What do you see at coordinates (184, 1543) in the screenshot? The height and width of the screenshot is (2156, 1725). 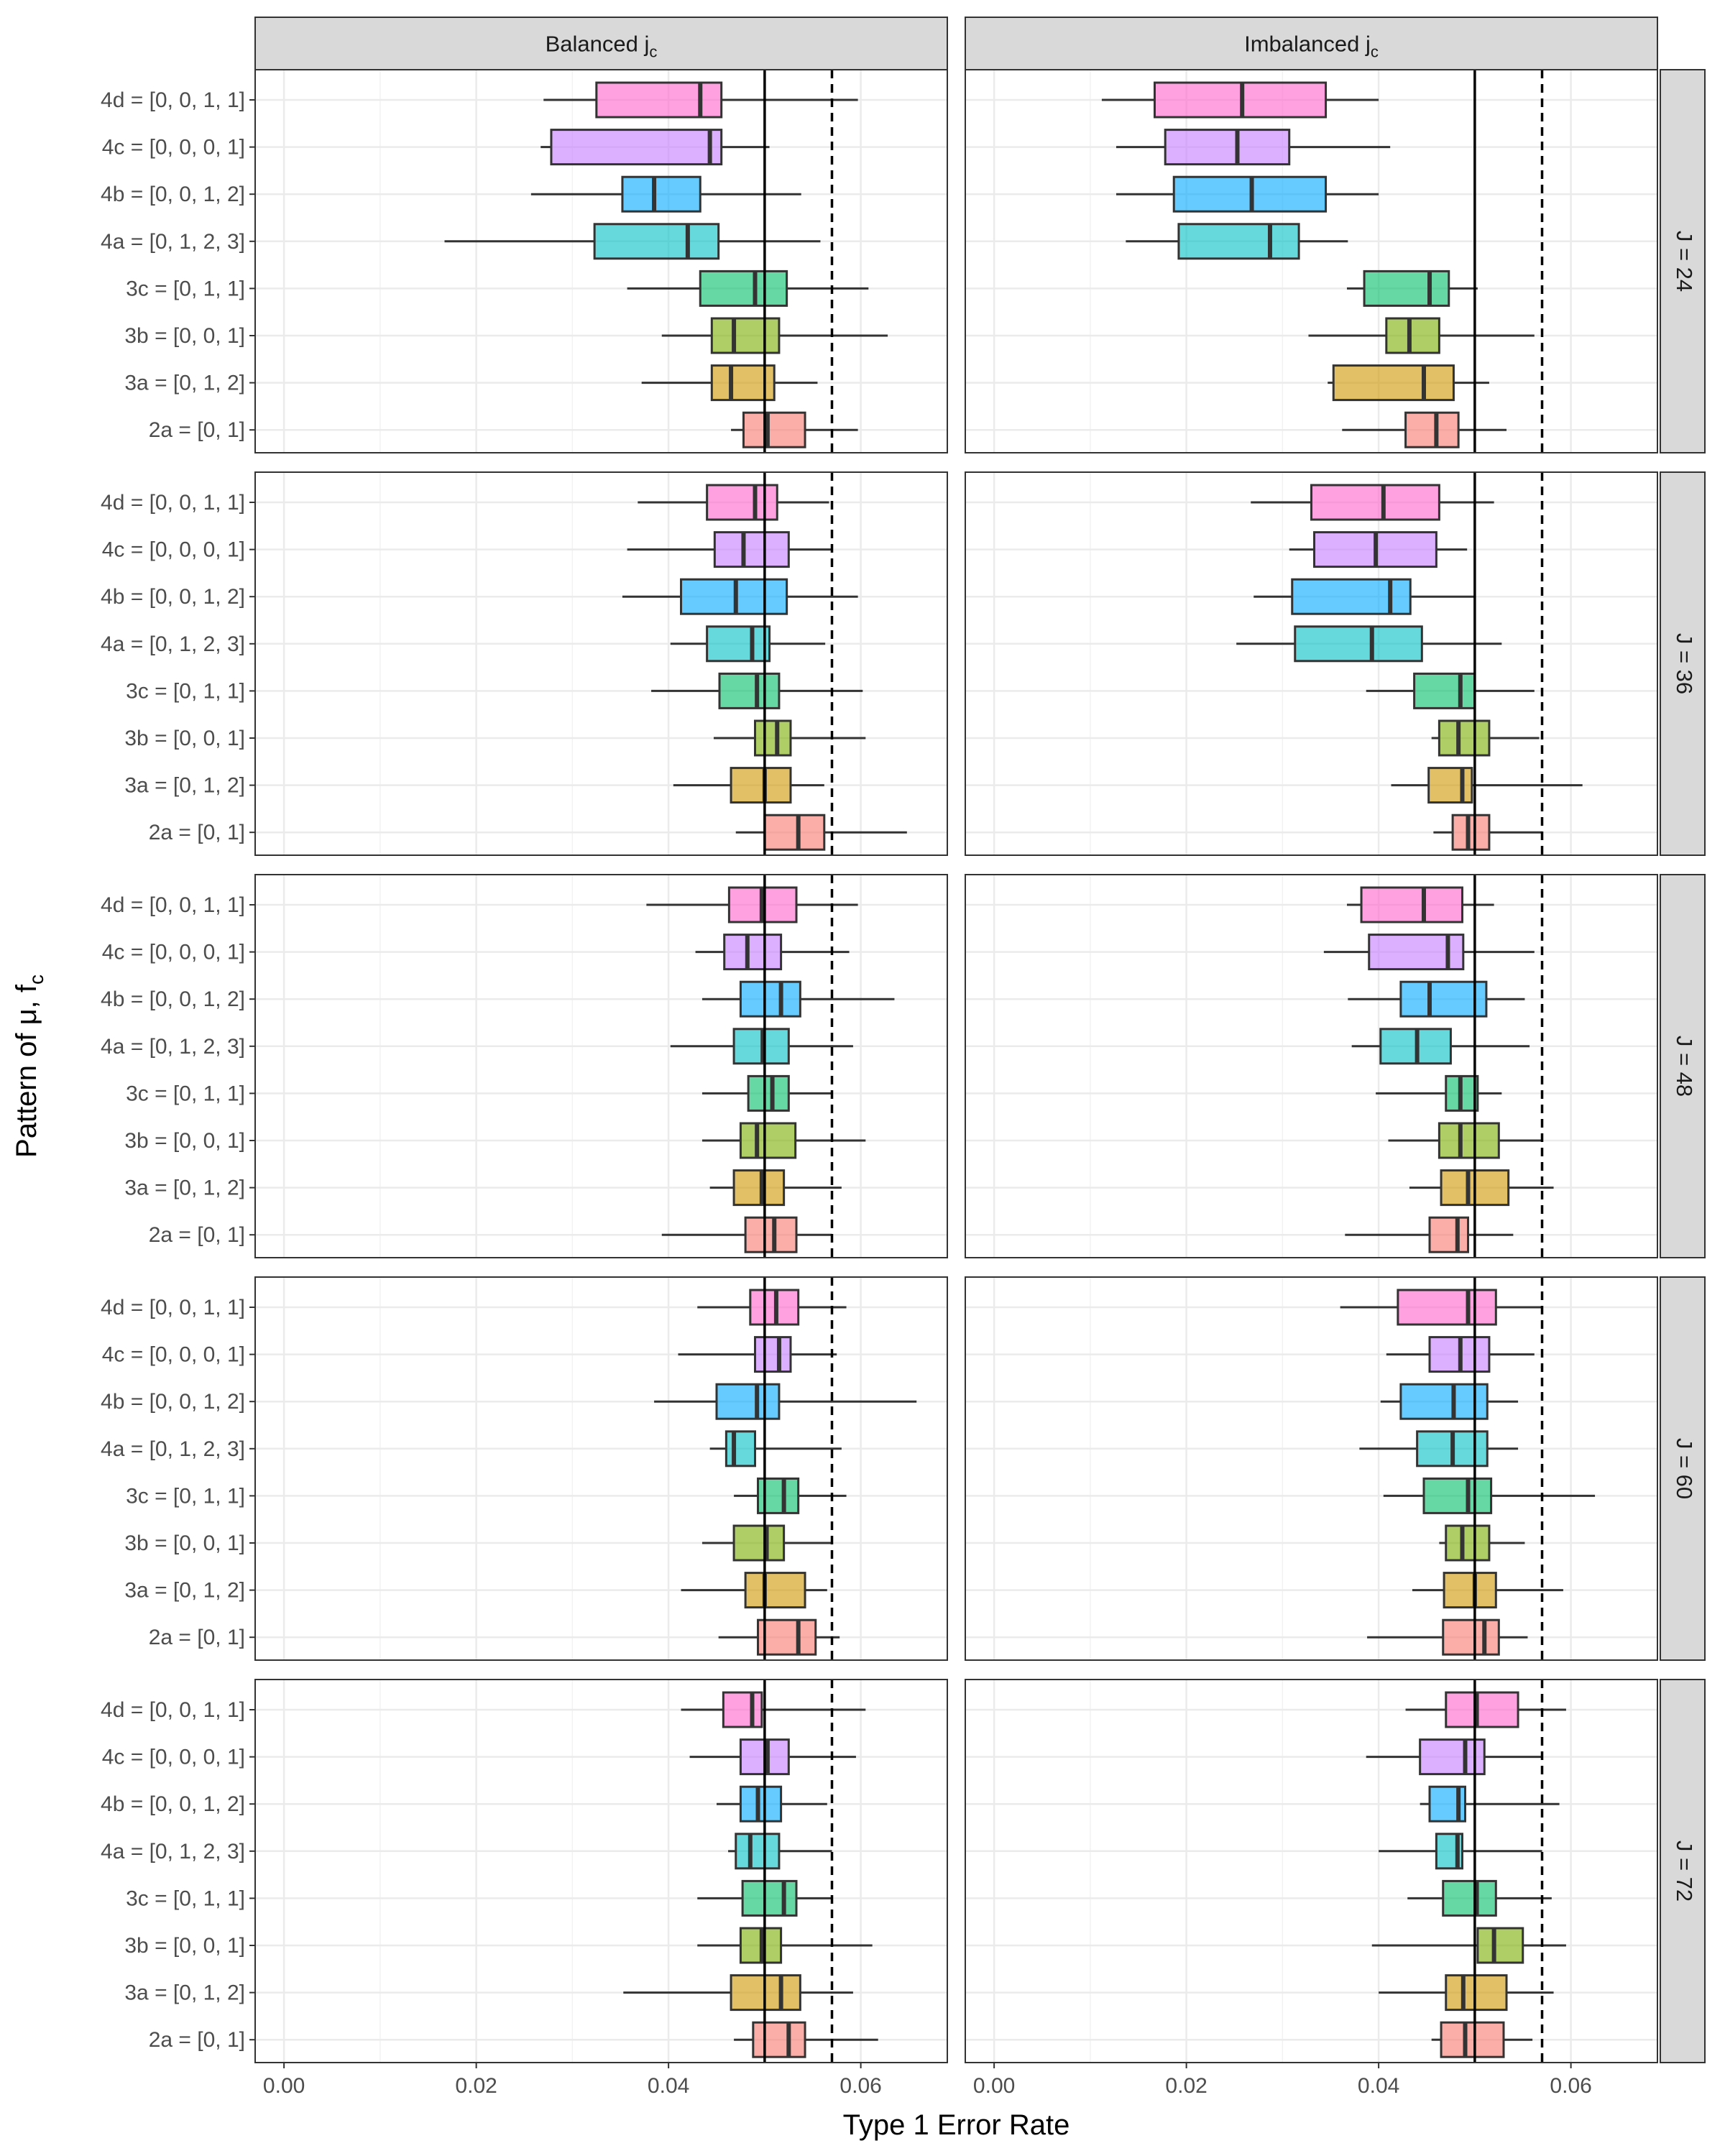 I see `y-tick-label: 3b = [0, 0, 1]` at bounding box center [184, 1543].